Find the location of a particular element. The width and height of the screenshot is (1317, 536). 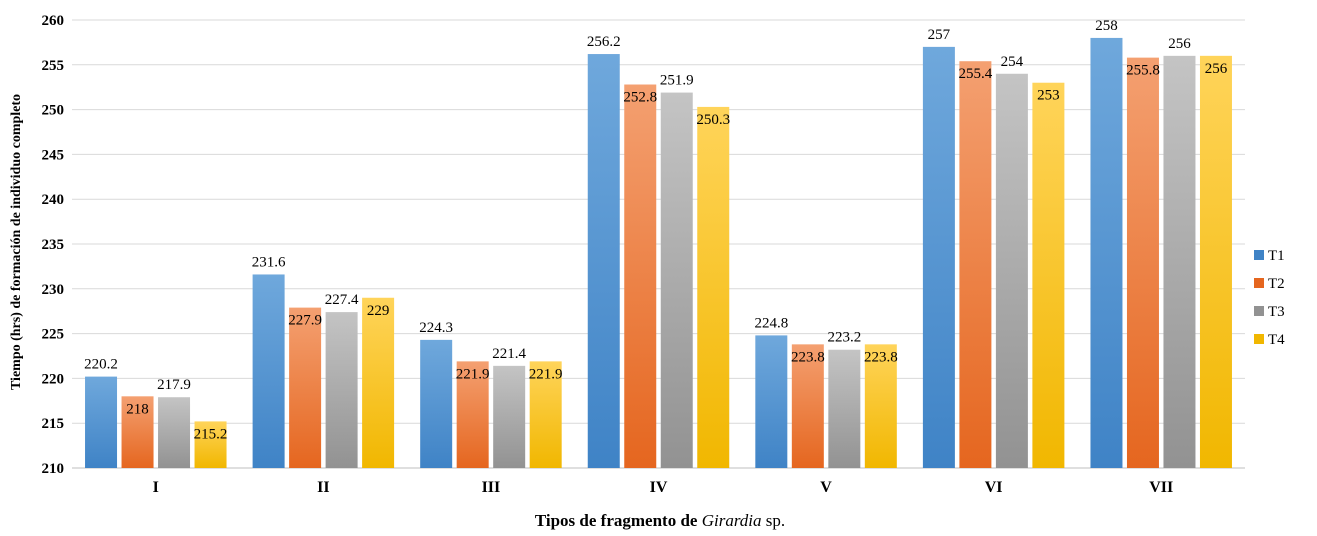

data-label-T3-VI: 254 is located at coordinates (1012, 62).